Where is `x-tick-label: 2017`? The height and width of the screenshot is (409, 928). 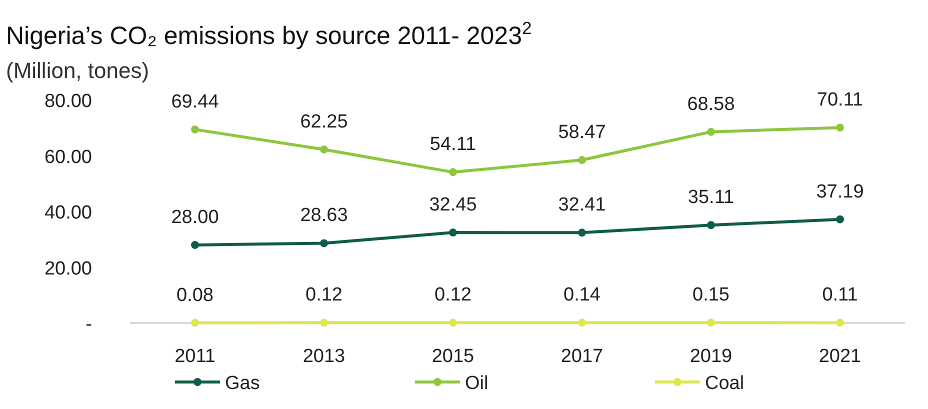 x-tick-label: 2017 is located at coordinates (582, 356).